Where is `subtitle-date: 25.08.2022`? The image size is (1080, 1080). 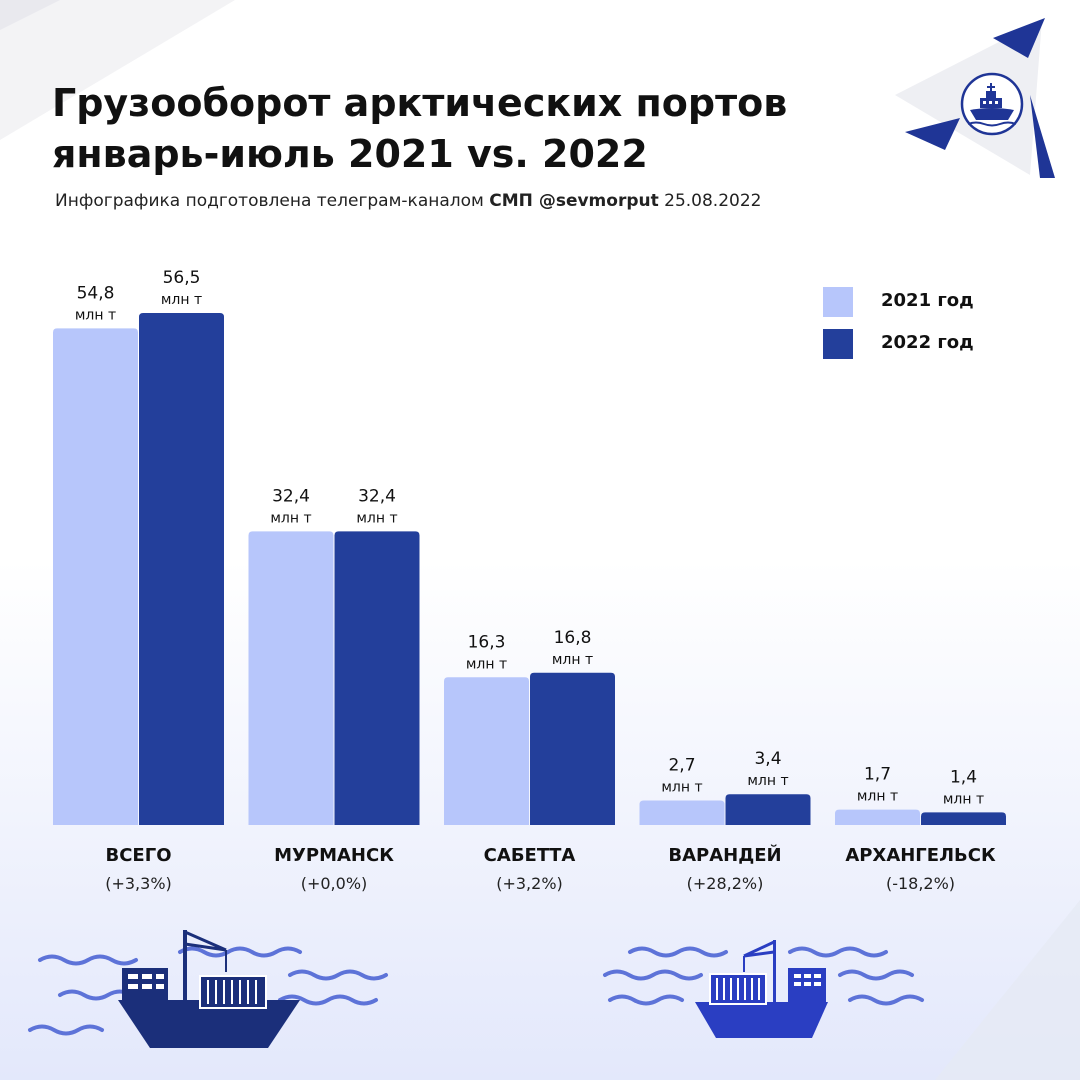
subtitle-date: 25.08.2022 is located at coordinates (713, 201).